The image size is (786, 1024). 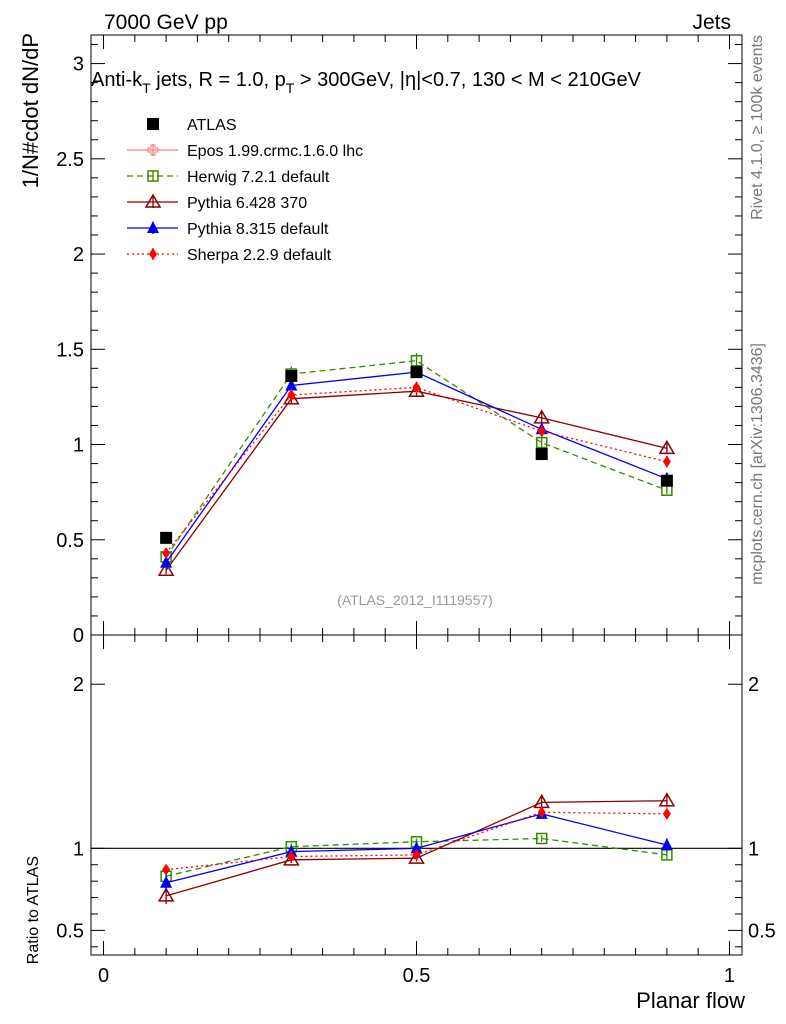 What do you see at coordinates (78, 636) in the screenshot?
I see `y-tick-label: 0` at bounding box center [78, 636].